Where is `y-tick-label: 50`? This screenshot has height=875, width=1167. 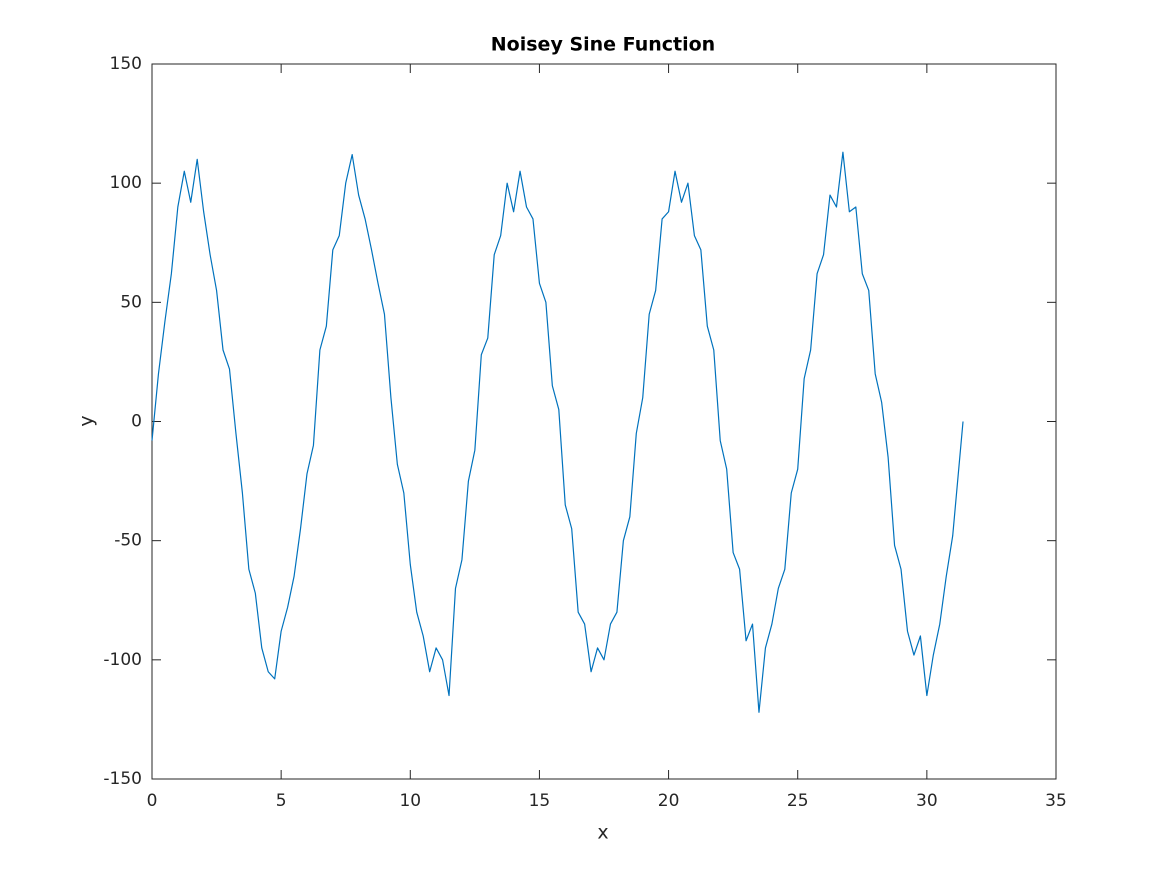 y-tick-label: 50 is located at coordinates (131, 302).